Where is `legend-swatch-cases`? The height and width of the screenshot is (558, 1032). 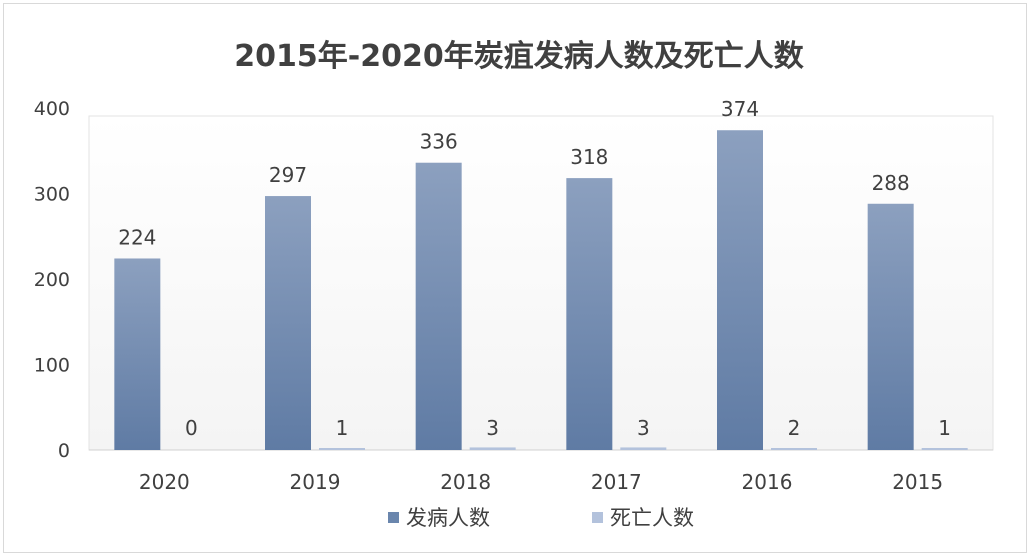 legend-swatch-cases is located at coordinates (393, 517).